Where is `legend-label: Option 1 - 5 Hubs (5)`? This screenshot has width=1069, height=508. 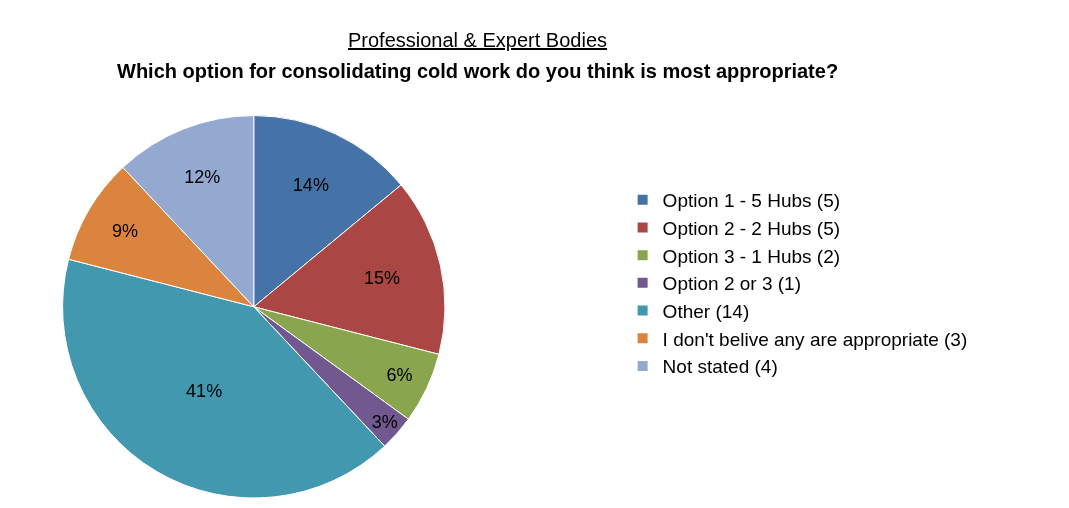
legend-label: Option 1 - 5 Hubs (5) is located at coordinates (751, 201).